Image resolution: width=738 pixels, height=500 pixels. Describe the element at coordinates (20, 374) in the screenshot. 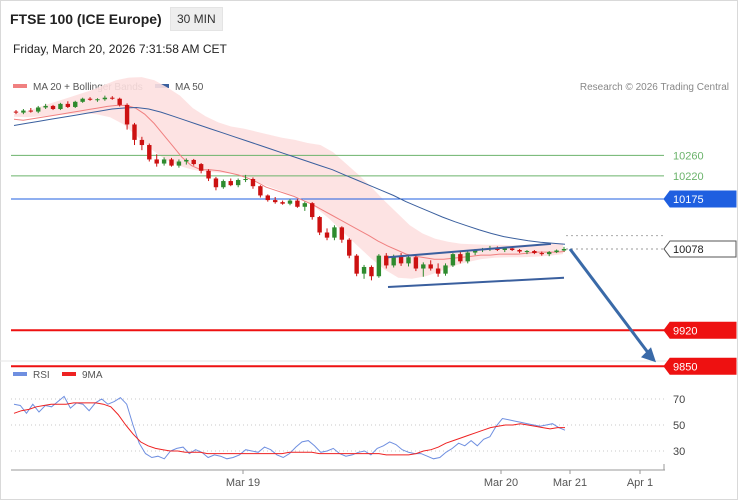

I see `rsi-legend-swatch` at that location.